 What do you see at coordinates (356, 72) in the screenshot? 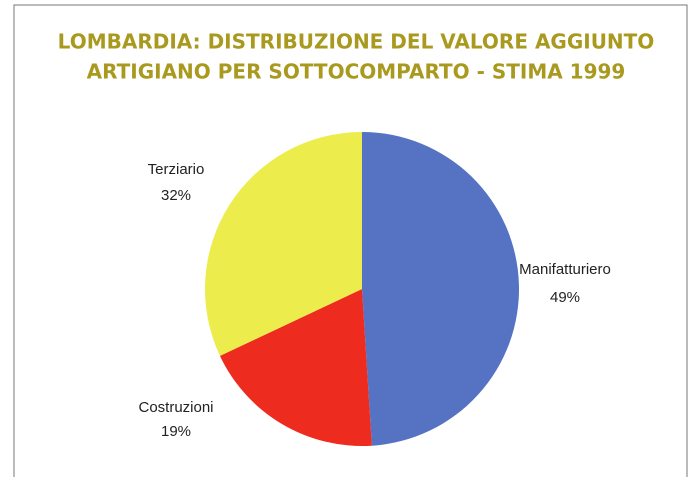
I see `chart-title: ARTIGIANO PER SOTTOCOMPARTO - STIMA 1999` at bounding box center [356, 72].